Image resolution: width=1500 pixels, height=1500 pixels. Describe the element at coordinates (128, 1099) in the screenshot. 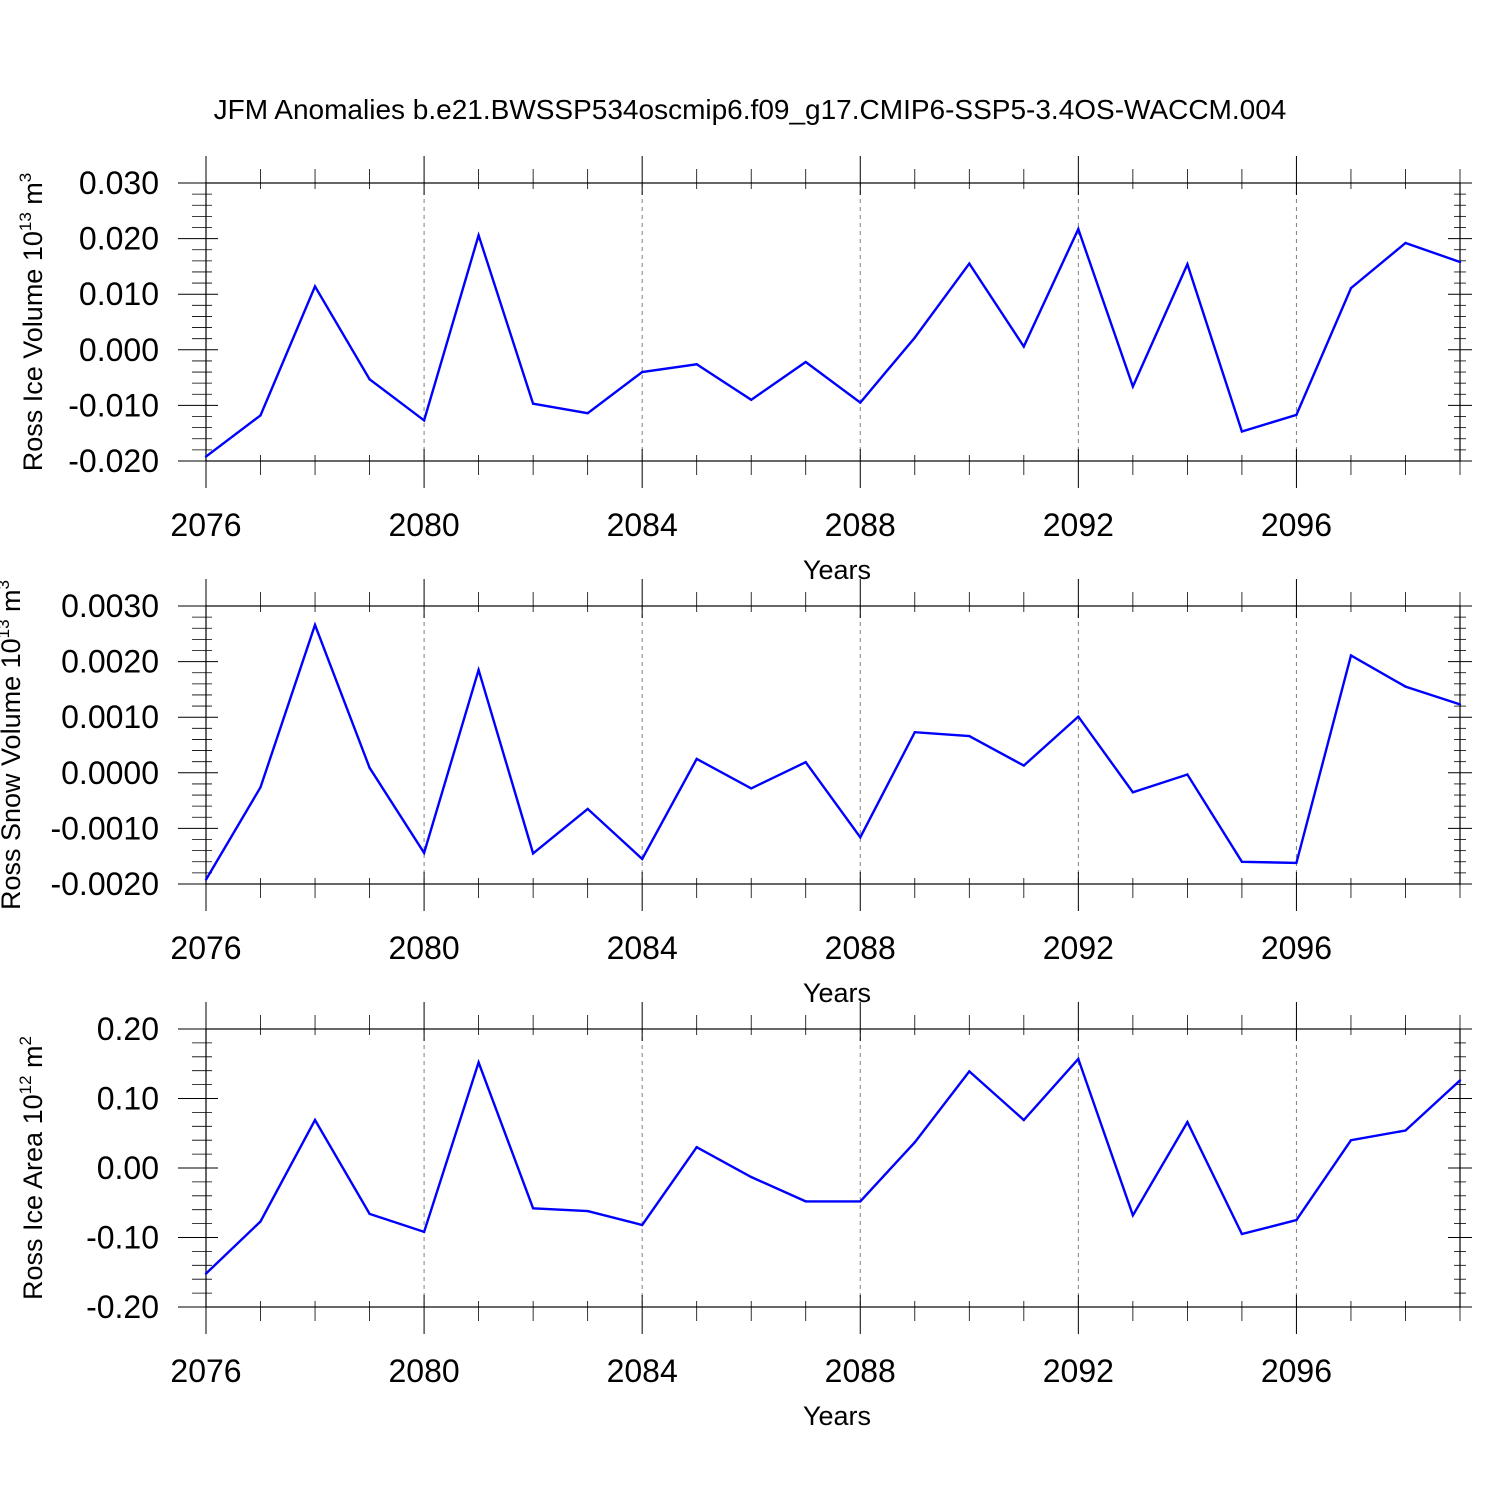

I see `y-tick-label: 0.10` at that location.